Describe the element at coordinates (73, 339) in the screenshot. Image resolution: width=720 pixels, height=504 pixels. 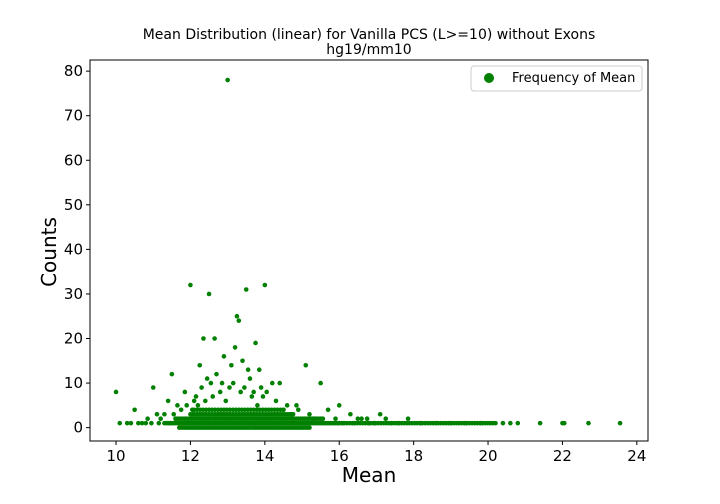
I see `y-tick-label: 20` at that location.